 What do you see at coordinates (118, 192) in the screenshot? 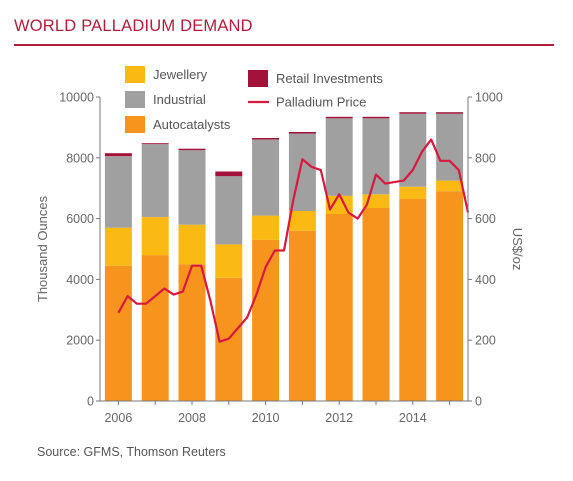
I see `bar-industrial-2006` at bounding box center [118, 192].